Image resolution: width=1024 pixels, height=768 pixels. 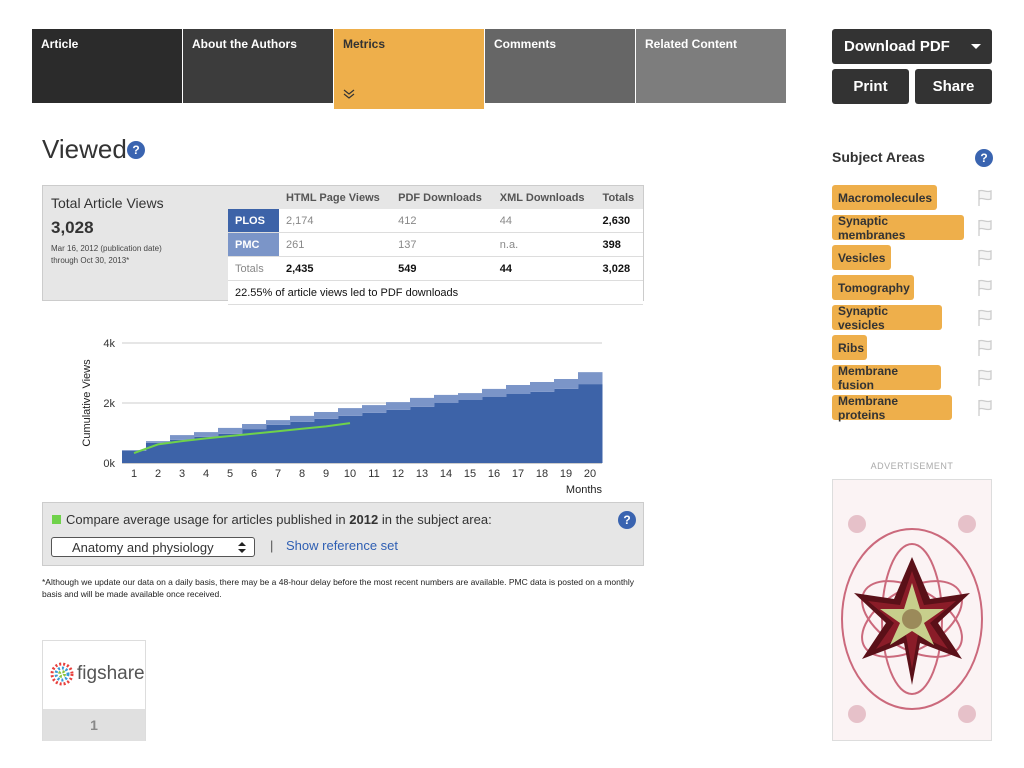 What do you see at coordinates (912, 46) in the screenshot?
I see `download-button: Download PDF` at bounding box center [912, 46].